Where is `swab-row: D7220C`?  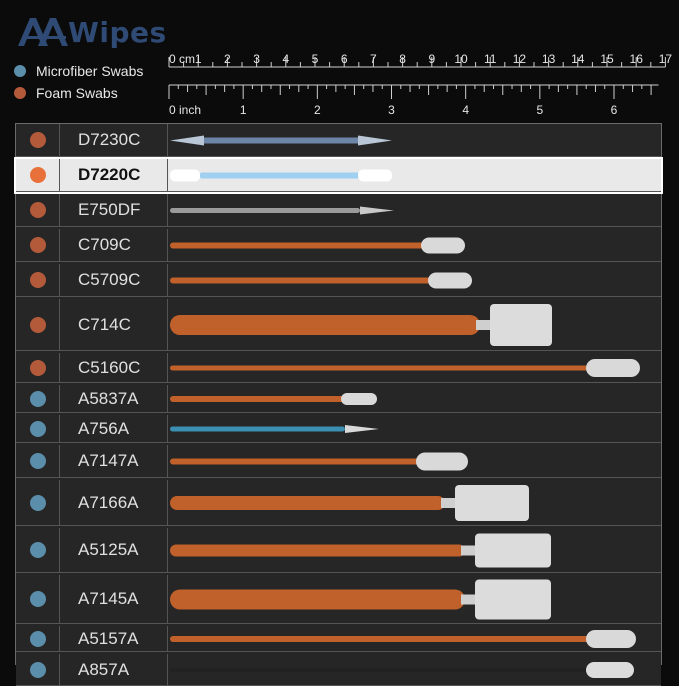 swab-row: D7220C is located at coordinates (338, 175).